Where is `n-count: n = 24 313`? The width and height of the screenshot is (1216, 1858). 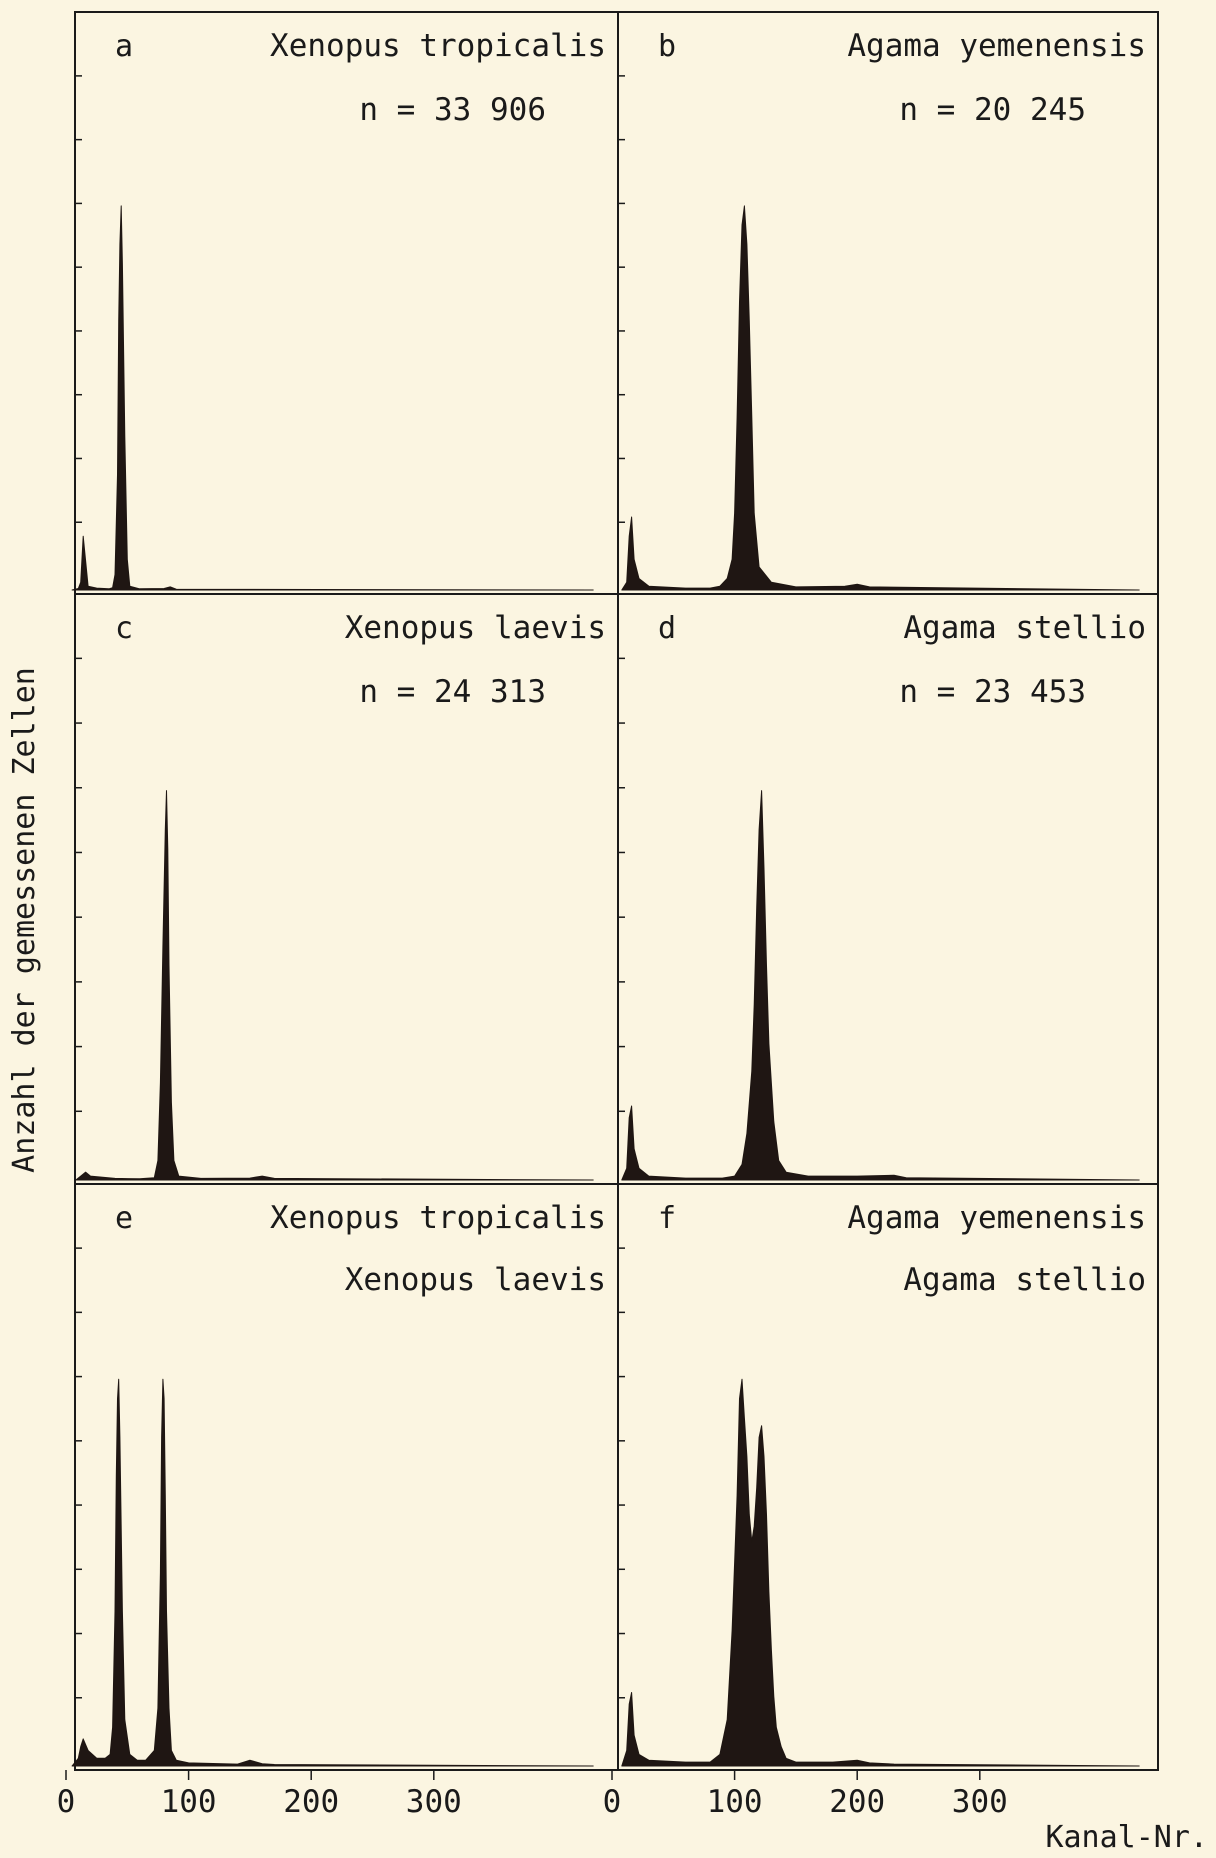 n-count: n = 24 313 is located at coordinates (452, 692).